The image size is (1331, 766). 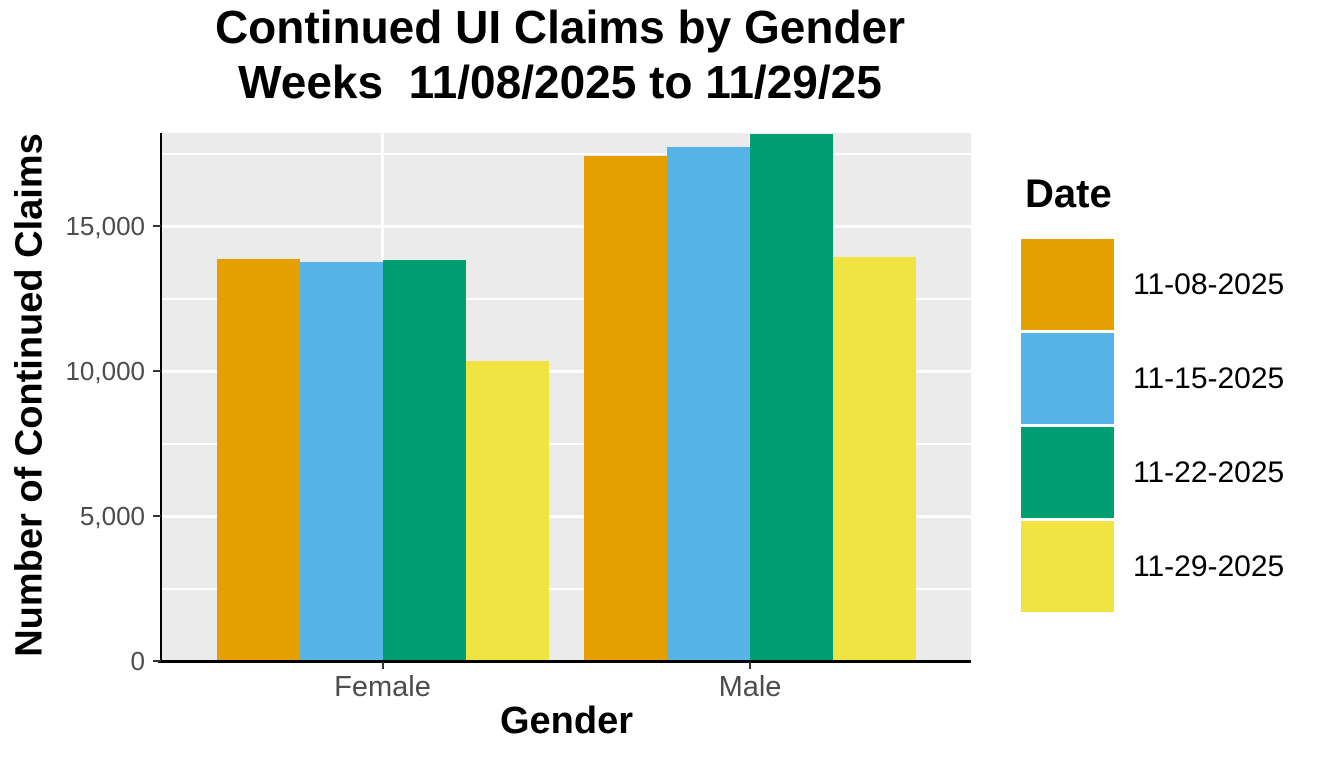 I want to click on legend: 11-08-2025 11-15-2025 11-22-2025 11-29-2025, so click(x=1171, y=425).